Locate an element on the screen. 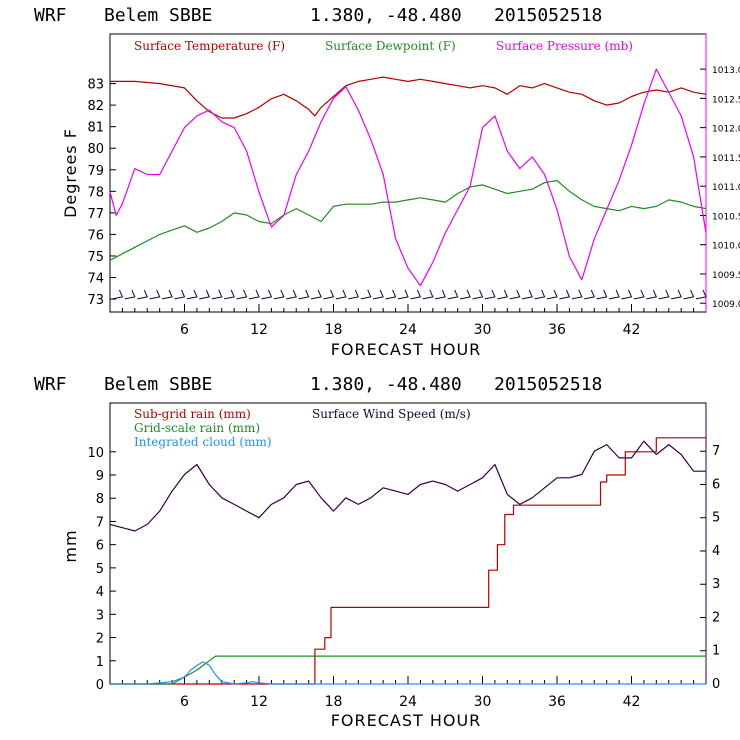  y2-tick-label: 5 is located at coordinates (716, 518).